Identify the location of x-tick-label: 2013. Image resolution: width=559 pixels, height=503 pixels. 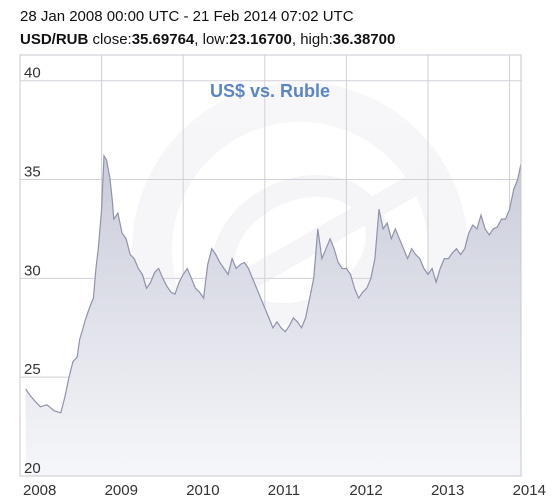
(447, 490).